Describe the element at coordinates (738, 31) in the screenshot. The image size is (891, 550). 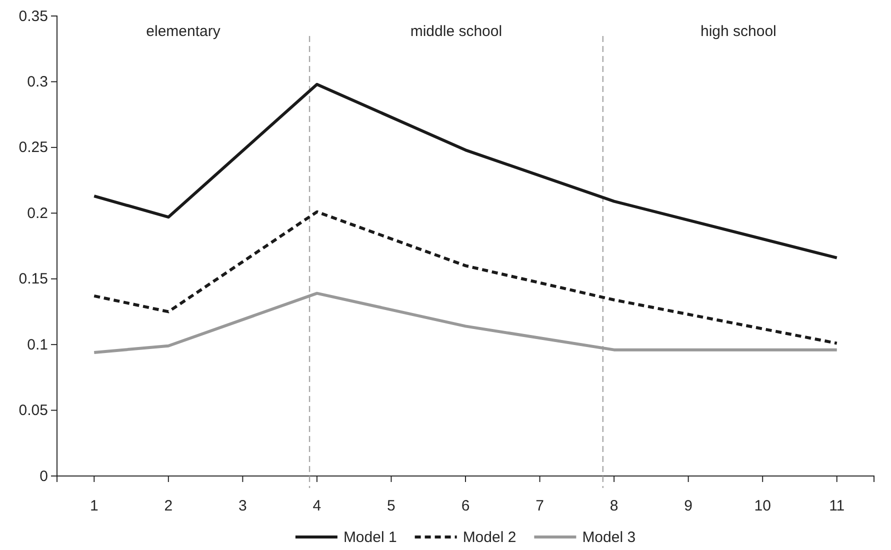
I see `annotation: high school` at that location.